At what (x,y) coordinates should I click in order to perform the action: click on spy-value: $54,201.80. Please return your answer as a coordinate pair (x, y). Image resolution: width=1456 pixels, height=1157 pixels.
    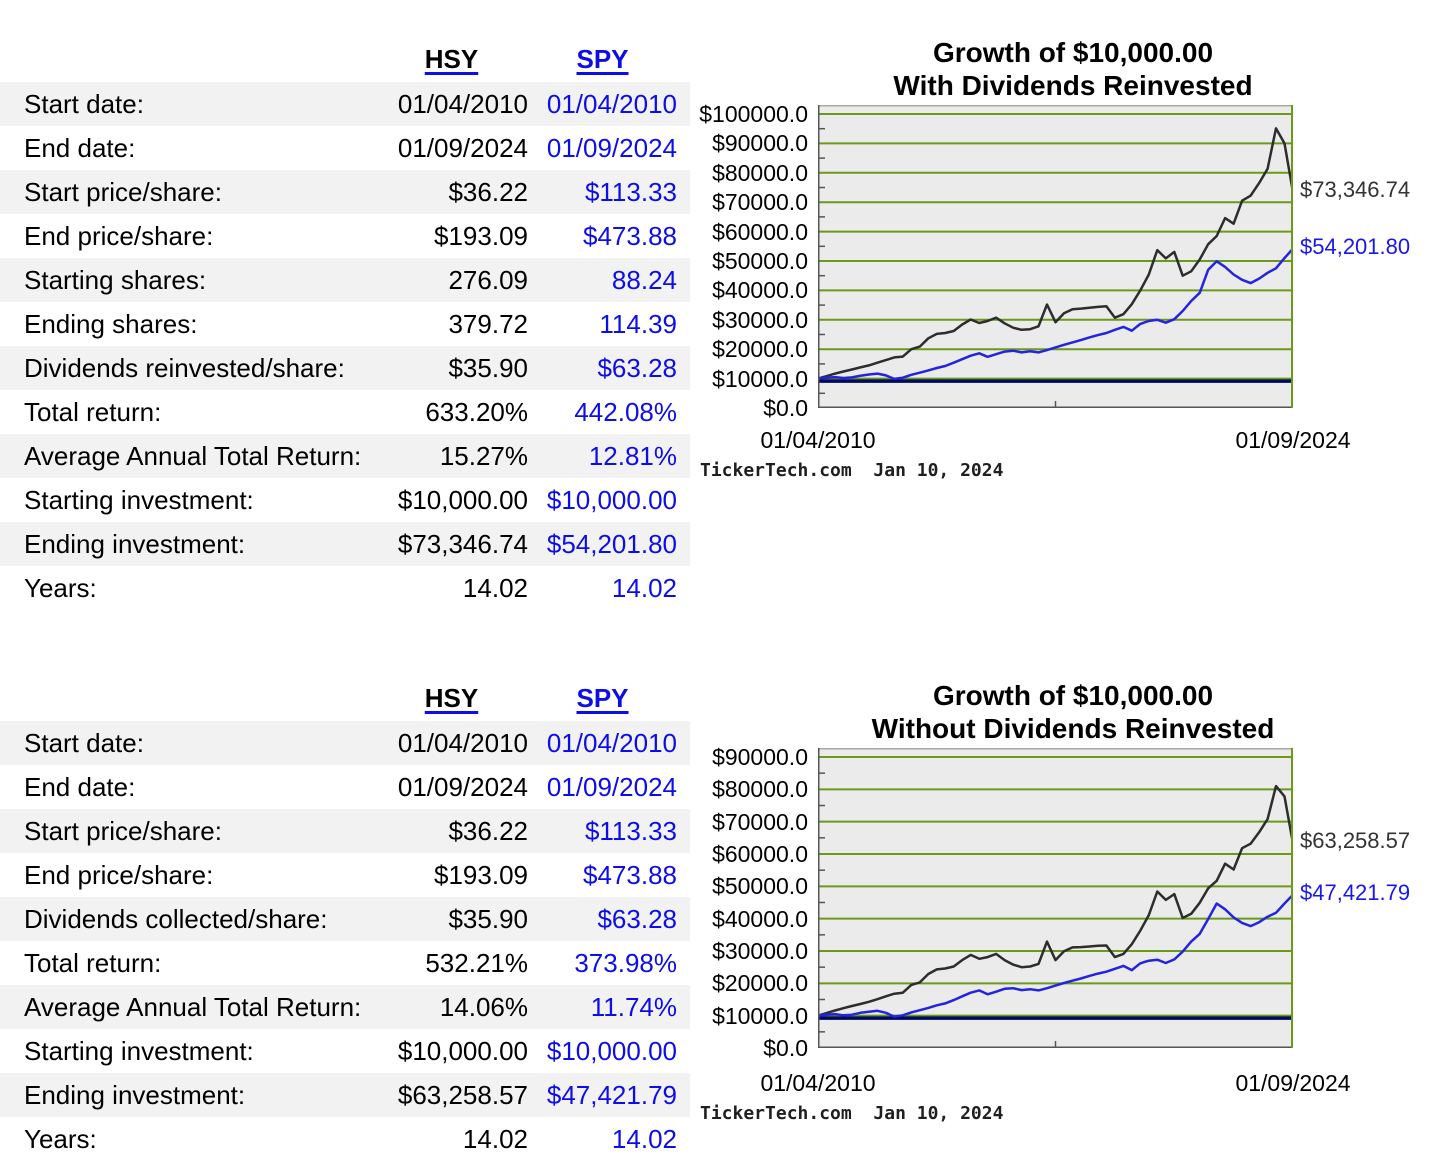
    Looking at the image, I should click on (611, 544).